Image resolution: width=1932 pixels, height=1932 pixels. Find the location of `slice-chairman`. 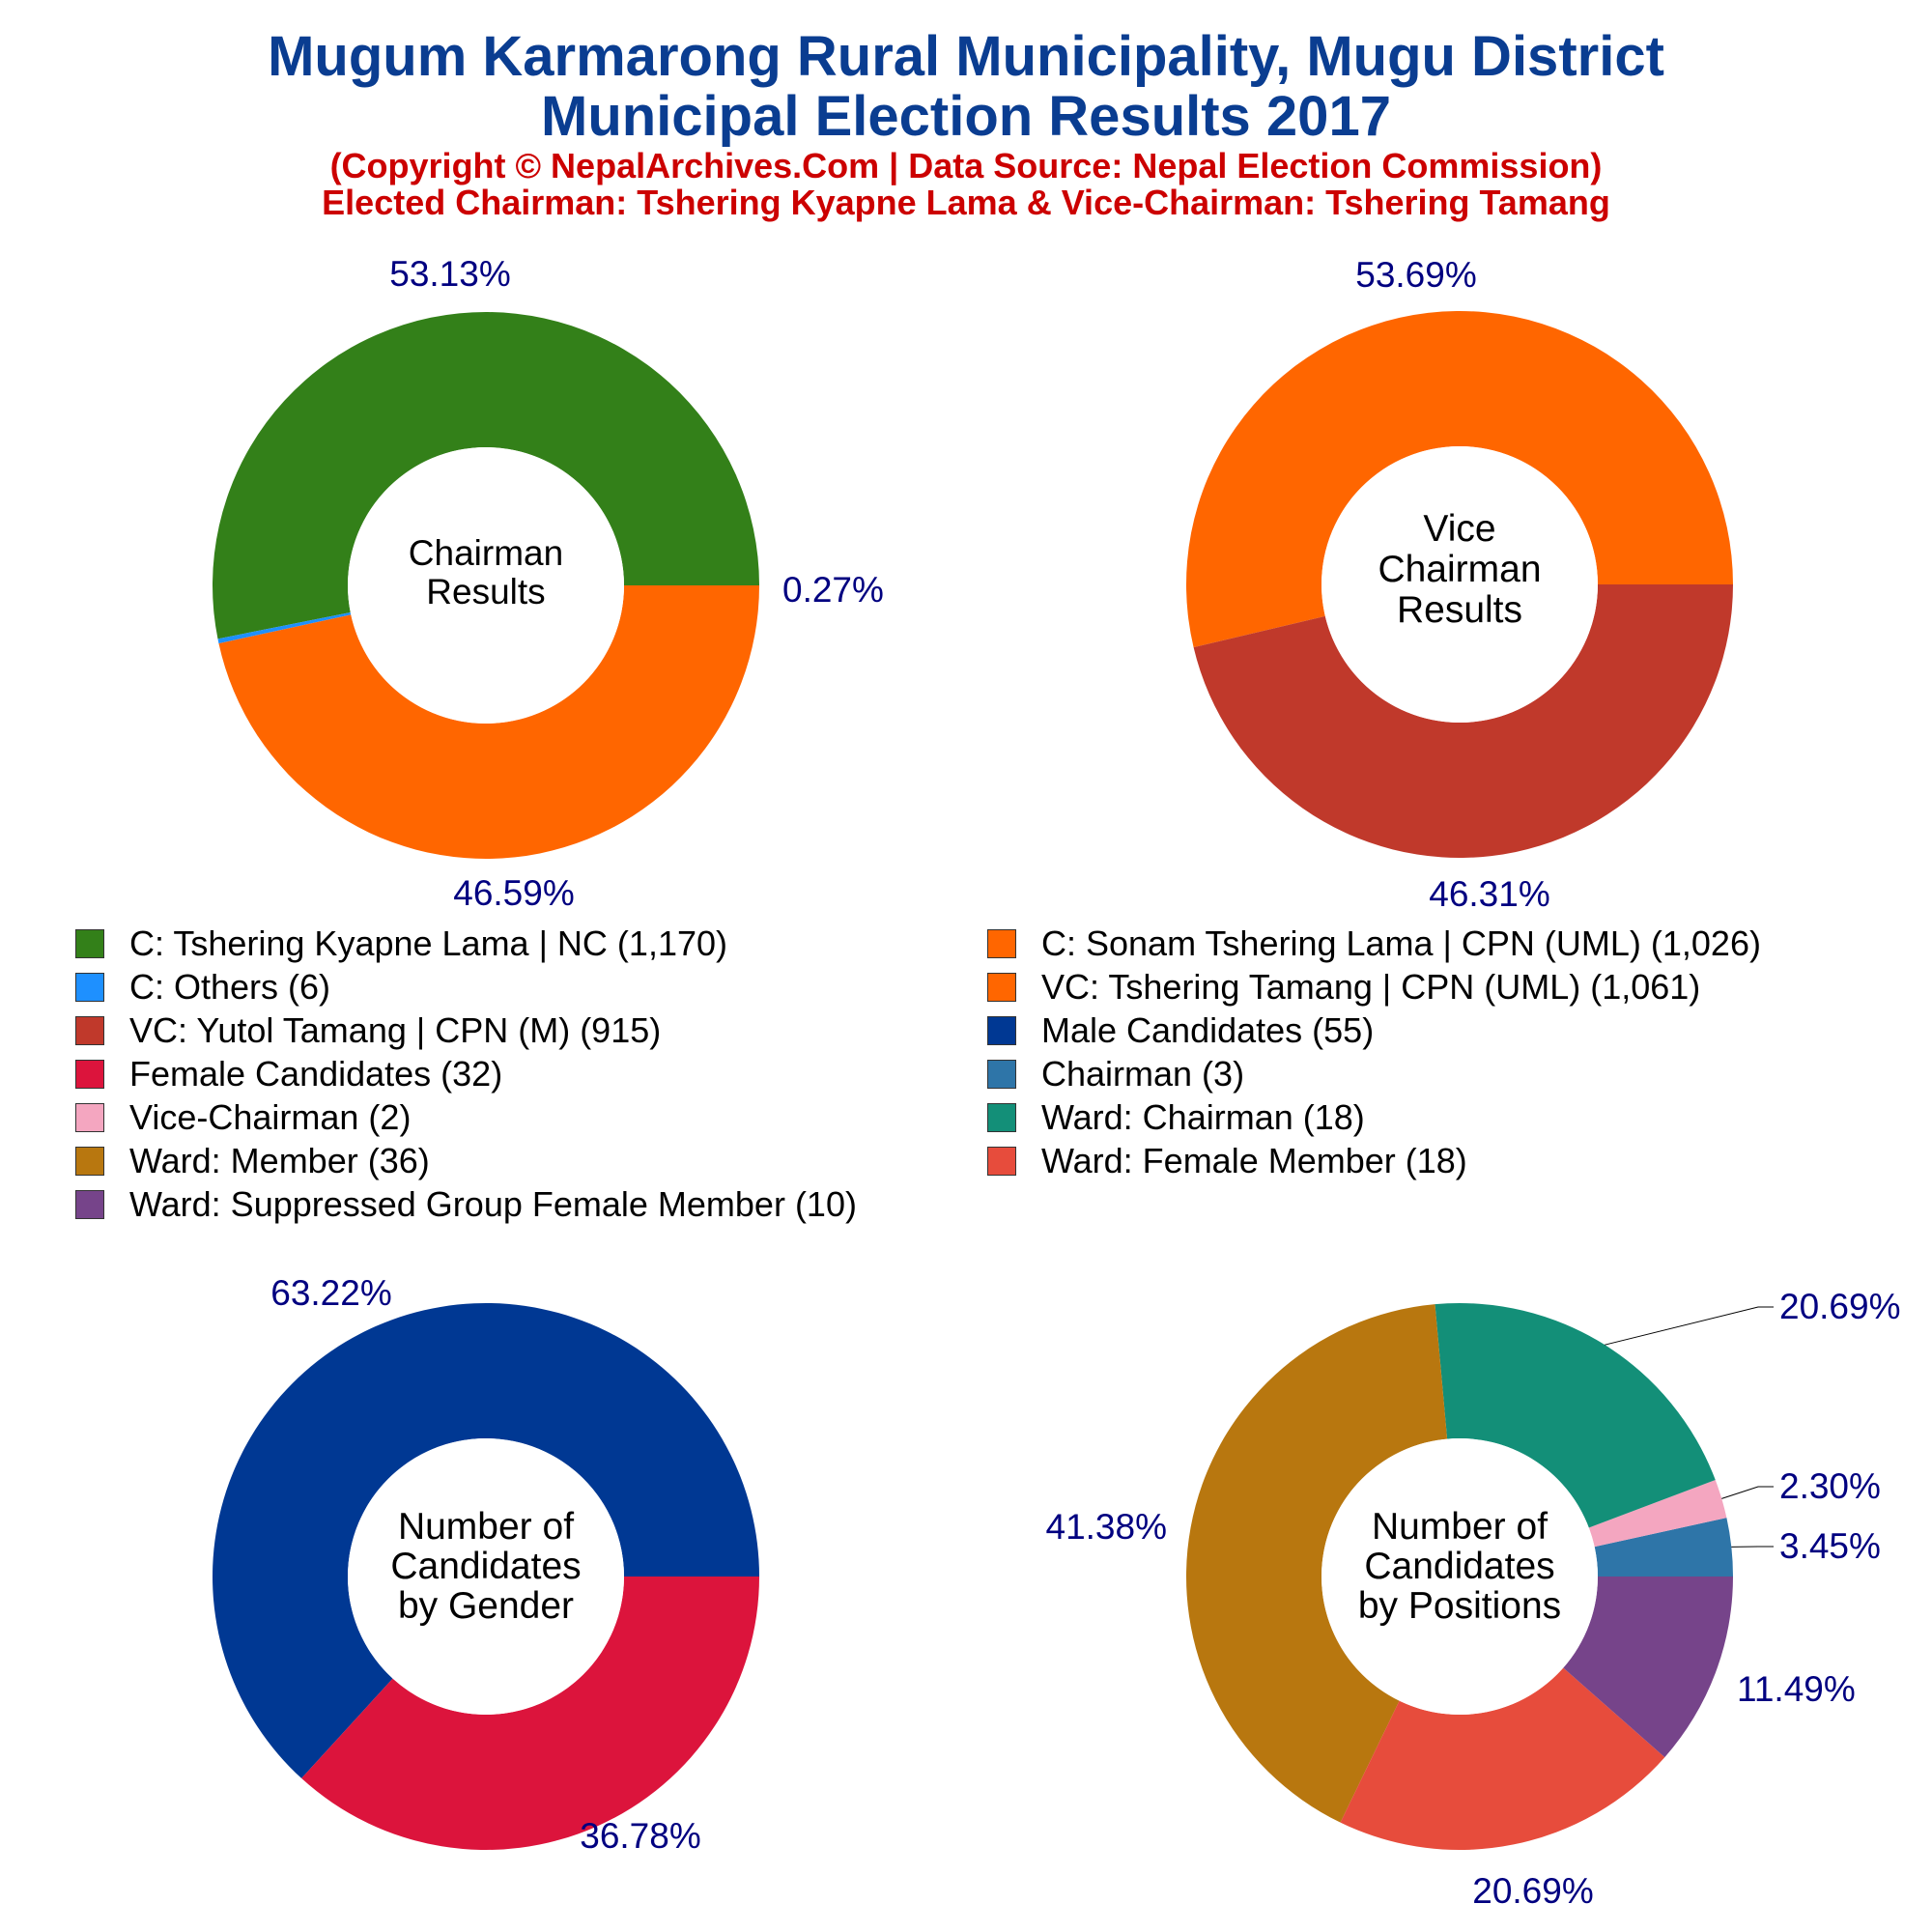

slice-chairman is located at coordinates (1664, 1547).